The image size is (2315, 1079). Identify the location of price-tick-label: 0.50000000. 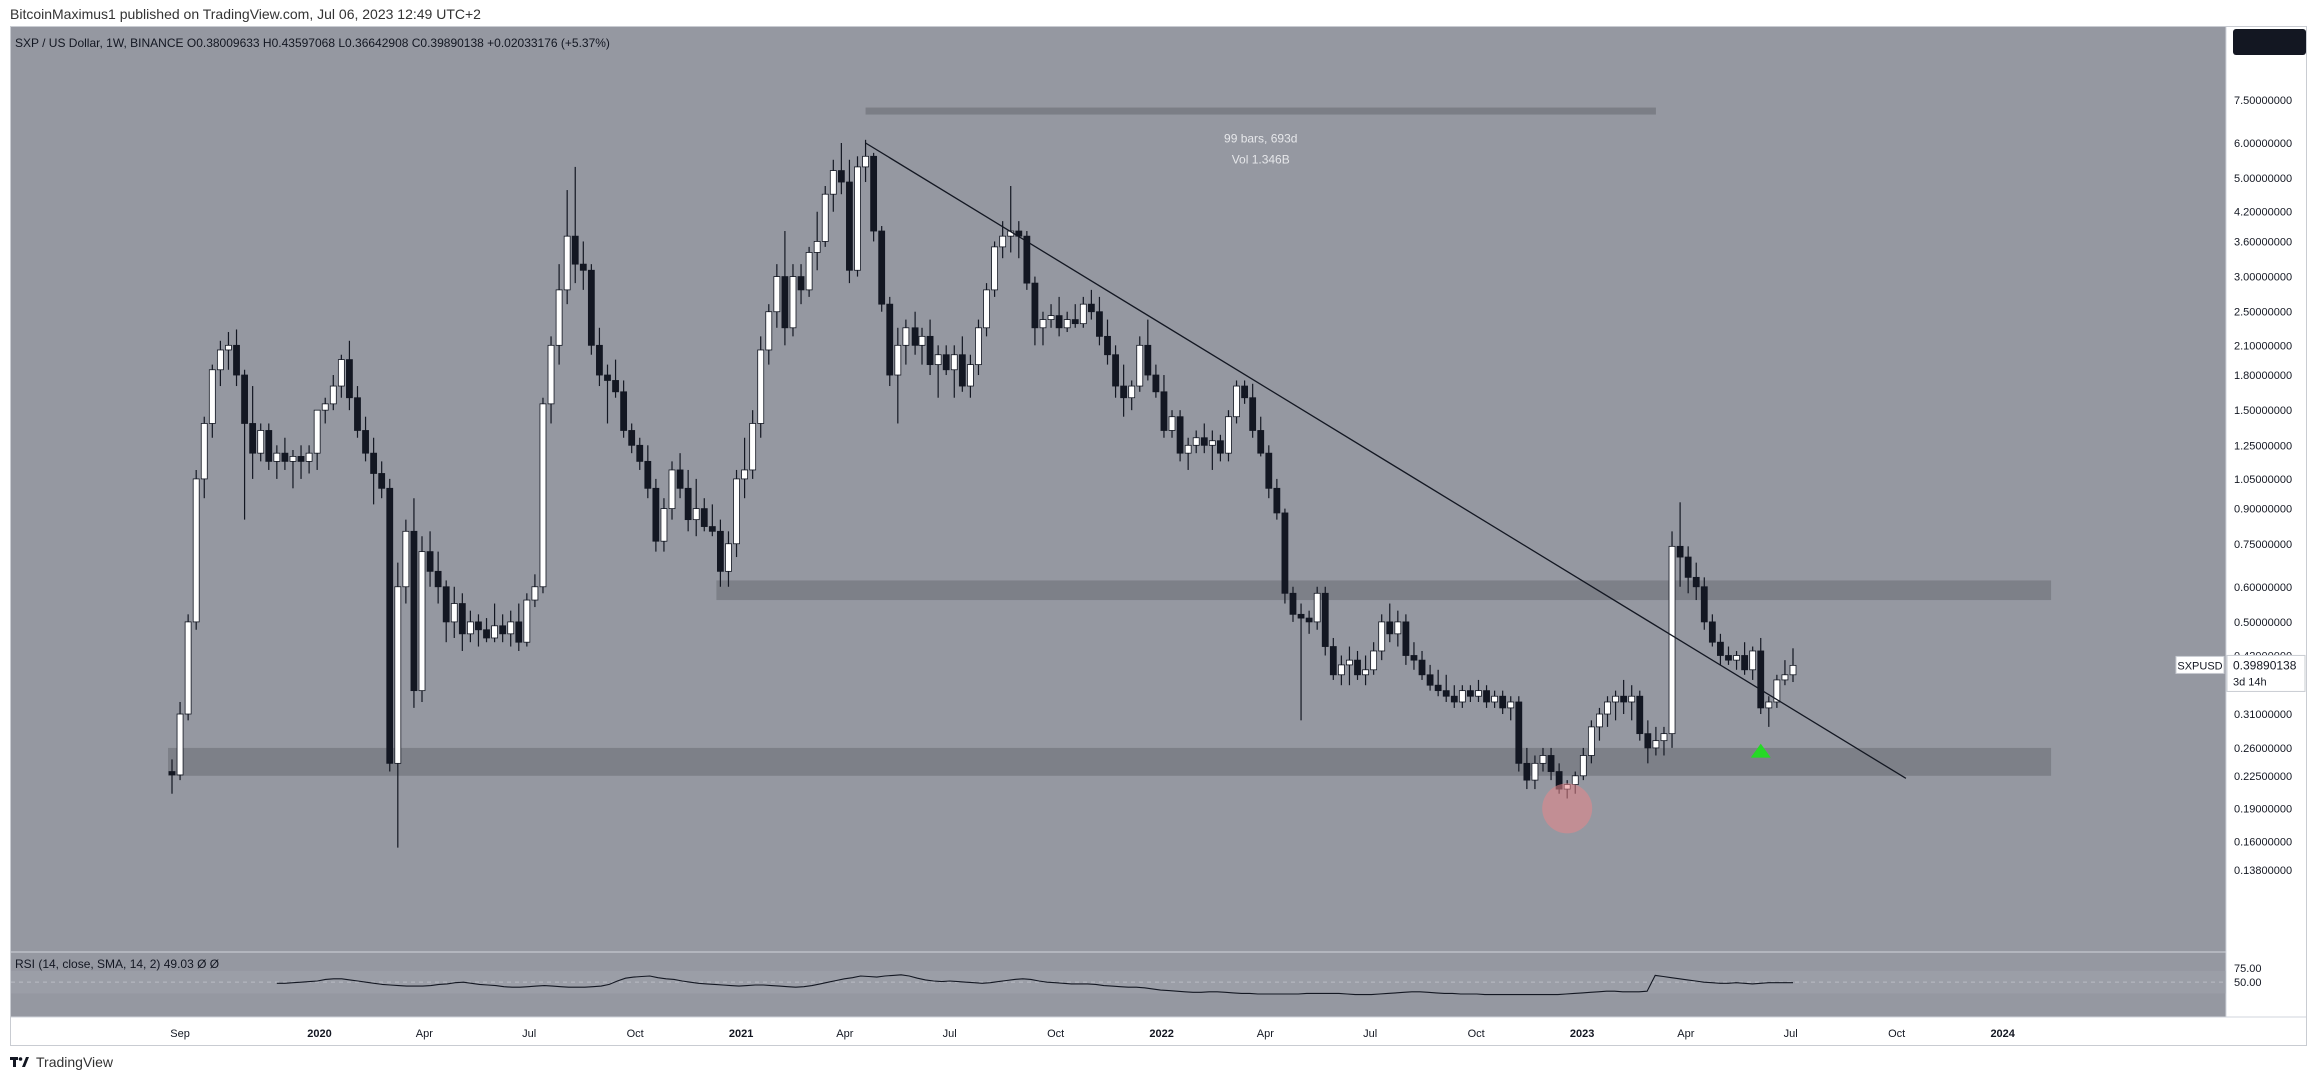
(2263, 623).